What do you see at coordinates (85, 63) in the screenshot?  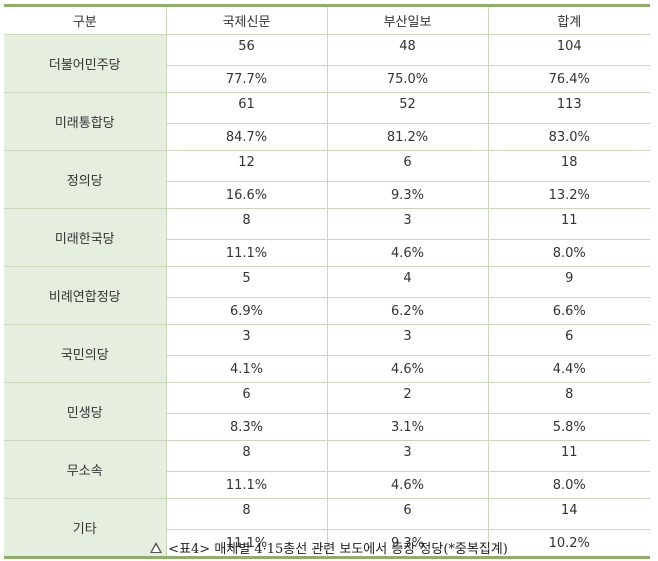 I see `party-name-cell: 더불어민주당` at bounding box center [85, 63].